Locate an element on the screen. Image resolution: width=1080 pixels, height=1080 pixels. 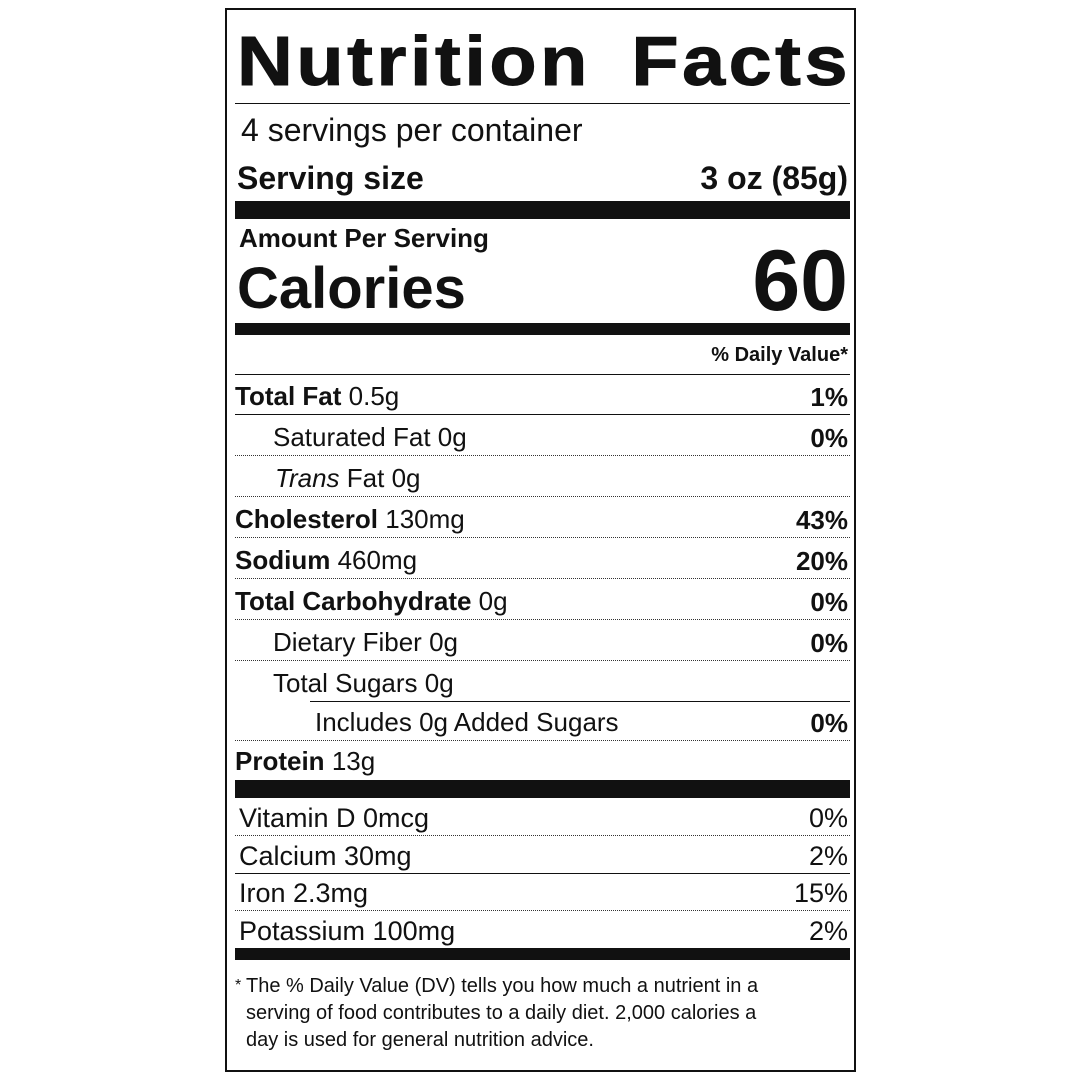
nutrient-trans-fat: Trans Fat 0g is located at coordinates (348, 478).